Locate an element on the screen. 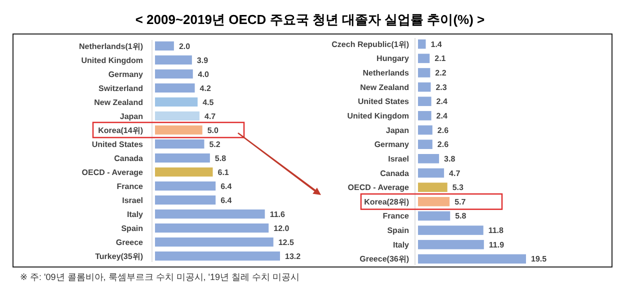  y-tick-label: Korea(14위) is located at coordinates (121, 130).